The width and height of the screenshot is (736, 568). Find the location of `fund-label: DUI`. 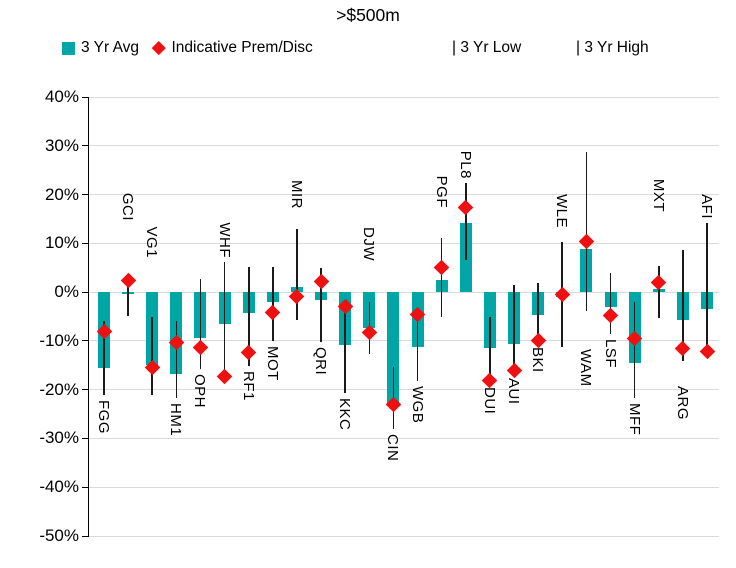

fund-label: DUI is located at coordinates (489, 401).